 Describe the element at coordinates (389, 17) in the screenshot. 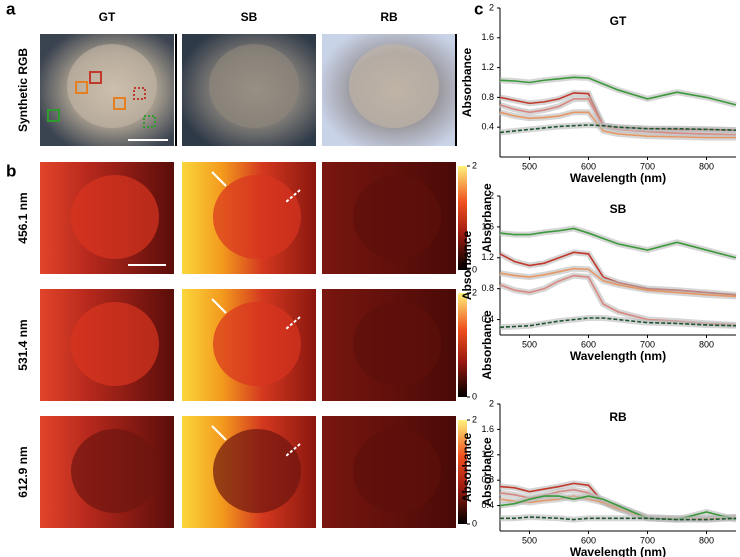

I see `column-header: RB` at that location.